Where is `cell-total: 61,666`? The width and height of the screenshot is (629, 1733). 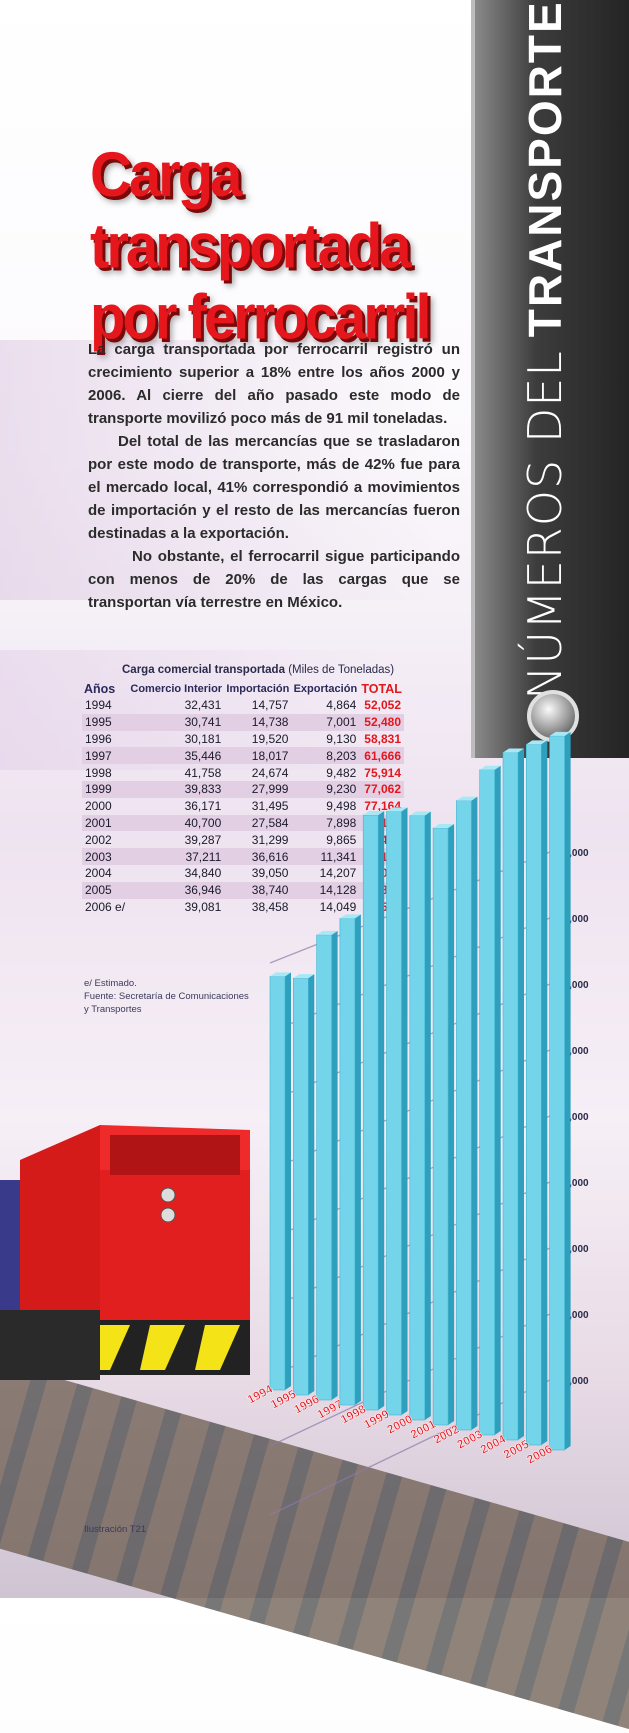 cell-total: 61,666 is located at coordinates (381, 756).